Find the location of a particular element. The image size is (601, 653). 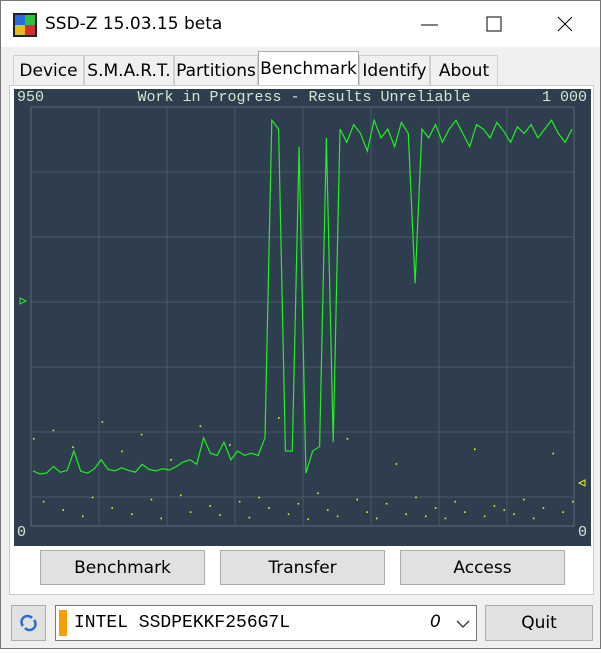

device-select: INTEL SSDPEKKF256G7L 0 is located at coordinates (266, 623).